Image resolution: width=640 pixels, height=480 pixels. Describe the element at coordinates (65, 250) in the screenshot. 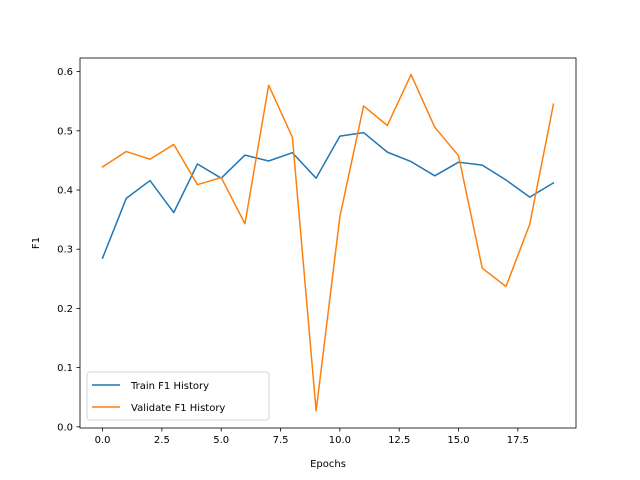

I see `y-tick-label: 0.3` at that location.